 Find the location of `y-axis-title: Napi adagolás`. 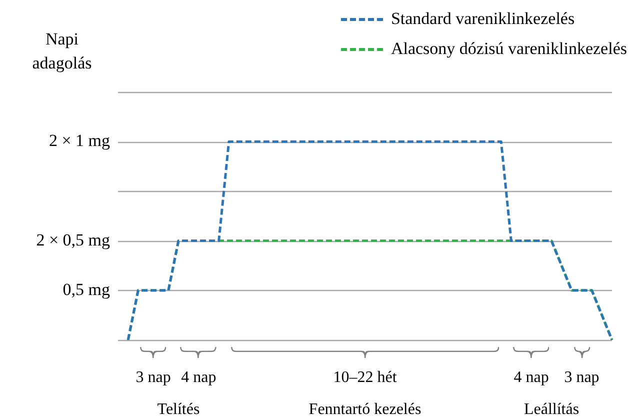

y-axis-title: Napi adagolás is located at coordinates (62, 50).